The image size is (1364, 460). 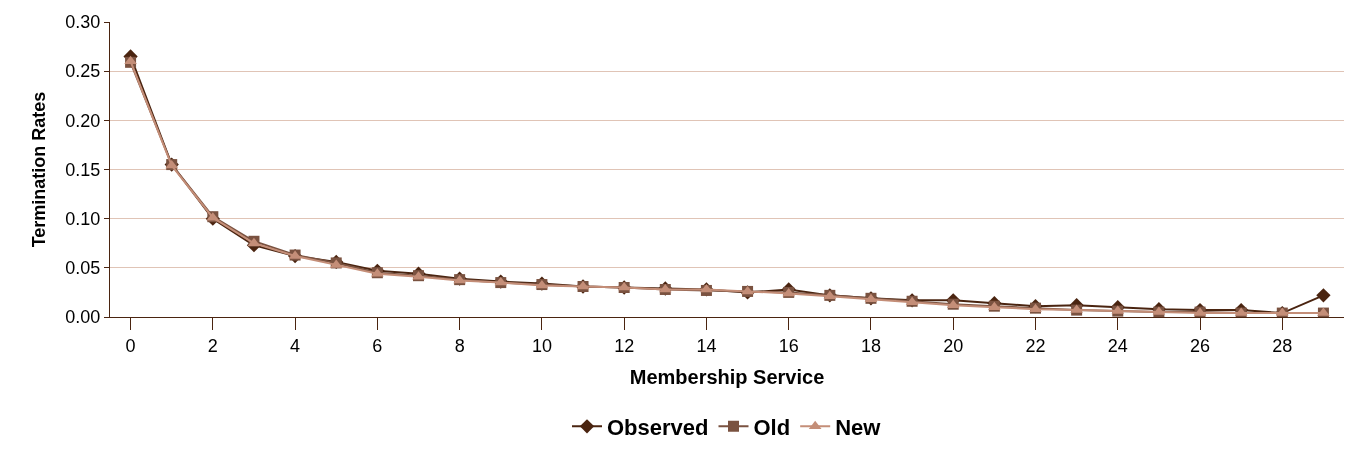 What do you see at coordinates (83, 22) in the screenshot?
I see `y-tick-label: 0.30` at bounding box center [83, 22].